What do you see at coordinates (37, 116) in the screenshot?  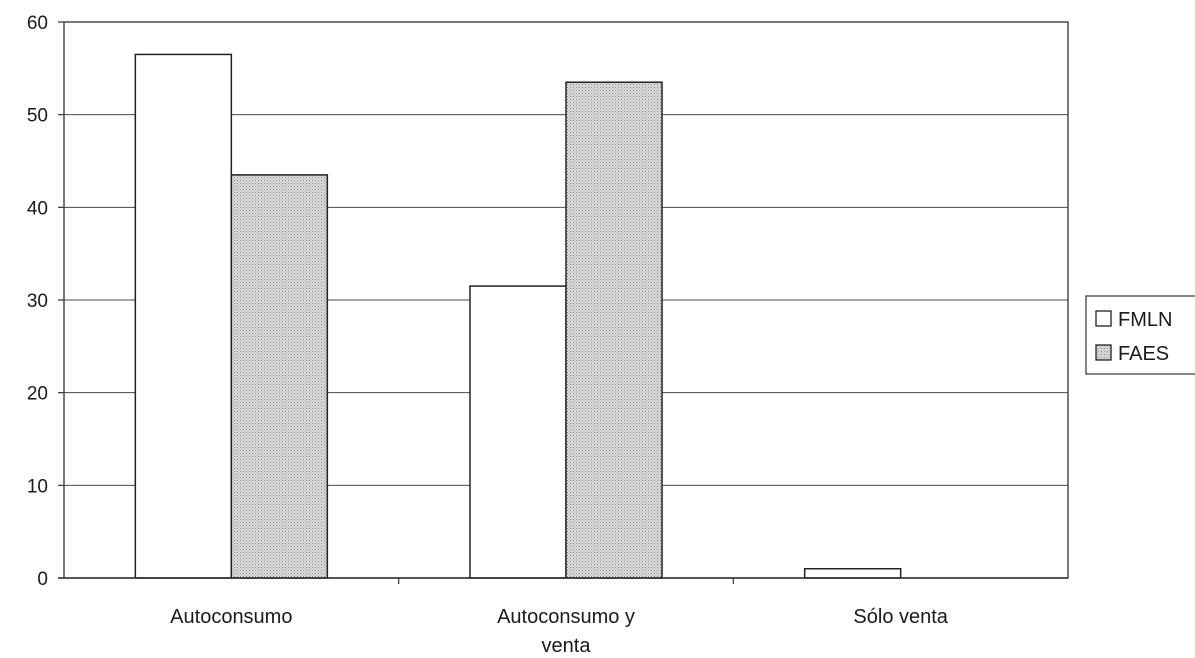 I see `y-tick-label-5: 50` at bounding box center [37, 116].